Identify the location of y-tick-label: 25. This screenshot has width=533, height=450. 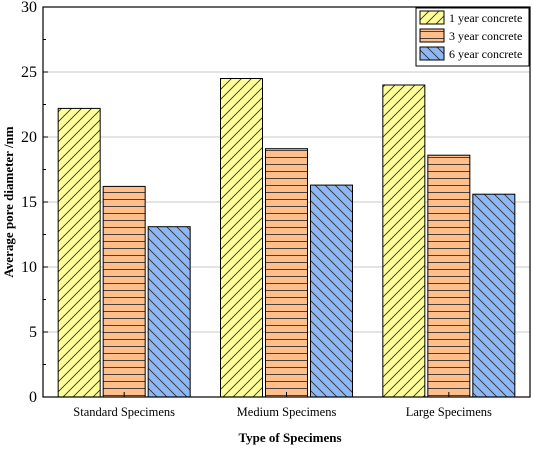
(29, 72).